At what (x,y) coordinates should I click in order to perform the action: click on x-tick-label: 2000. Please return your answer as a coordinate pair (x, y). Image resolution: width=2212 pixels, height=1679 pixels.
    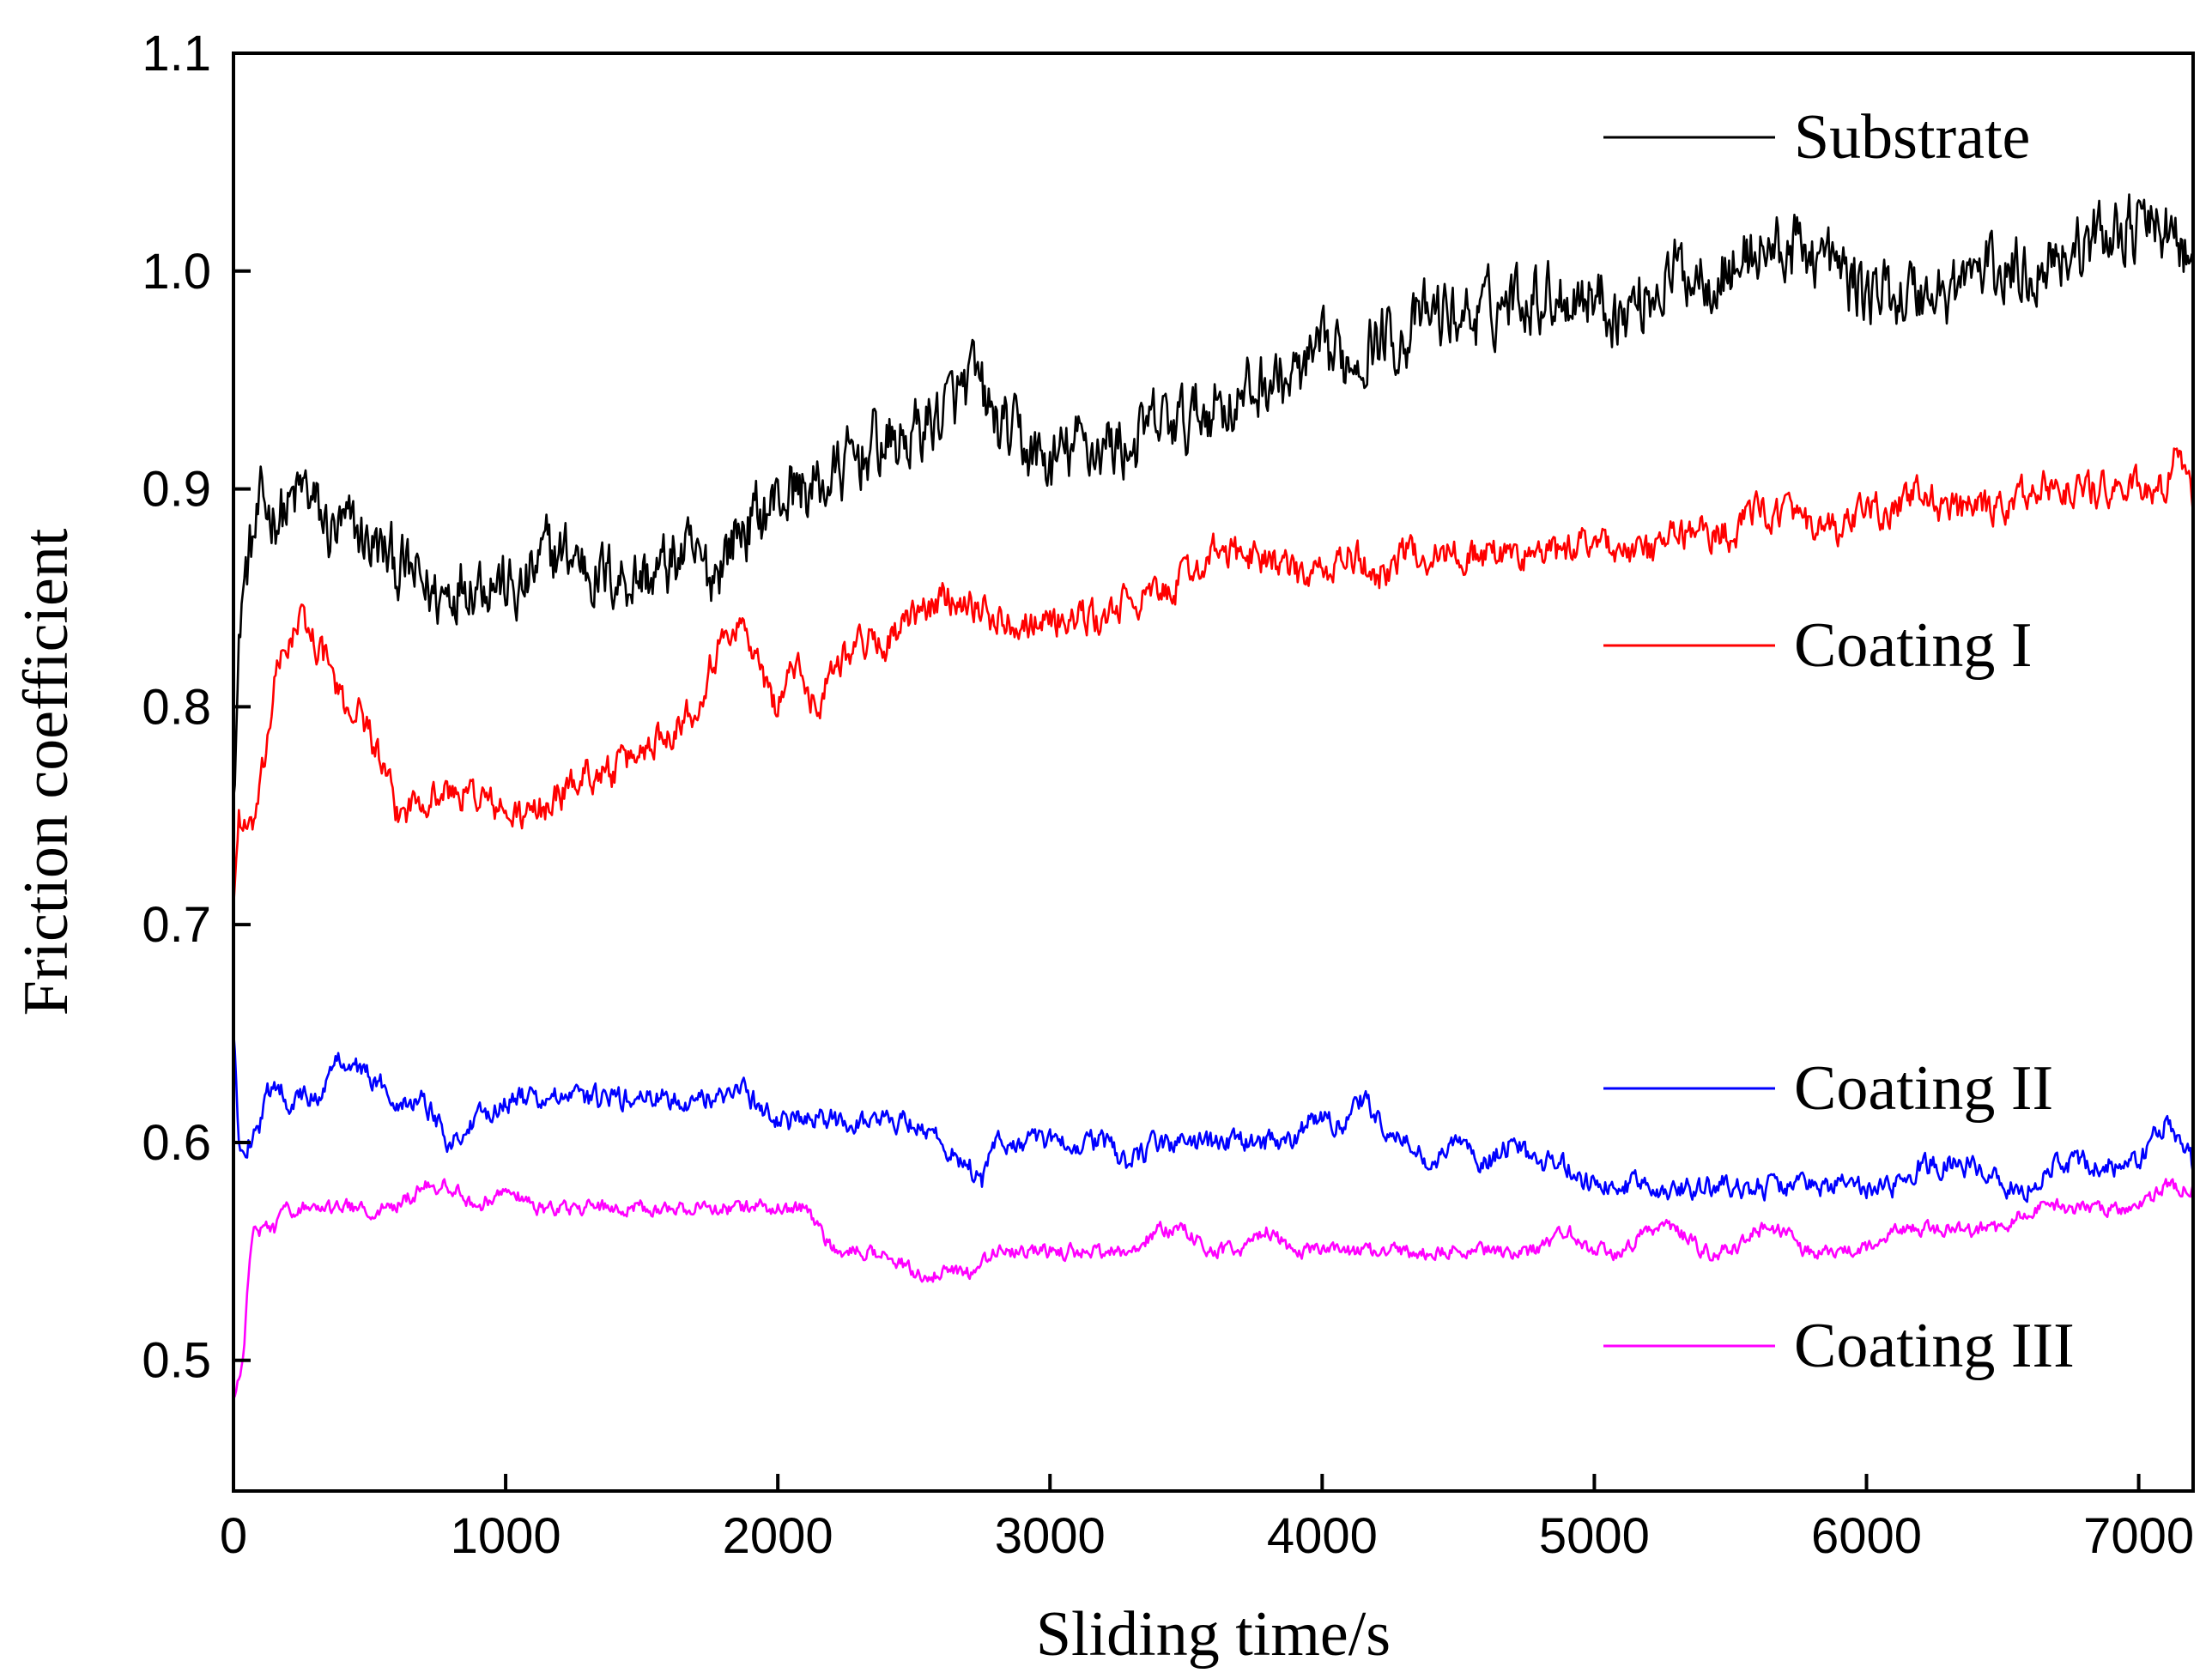
    Looking at the image, I should click on (778, 1536).